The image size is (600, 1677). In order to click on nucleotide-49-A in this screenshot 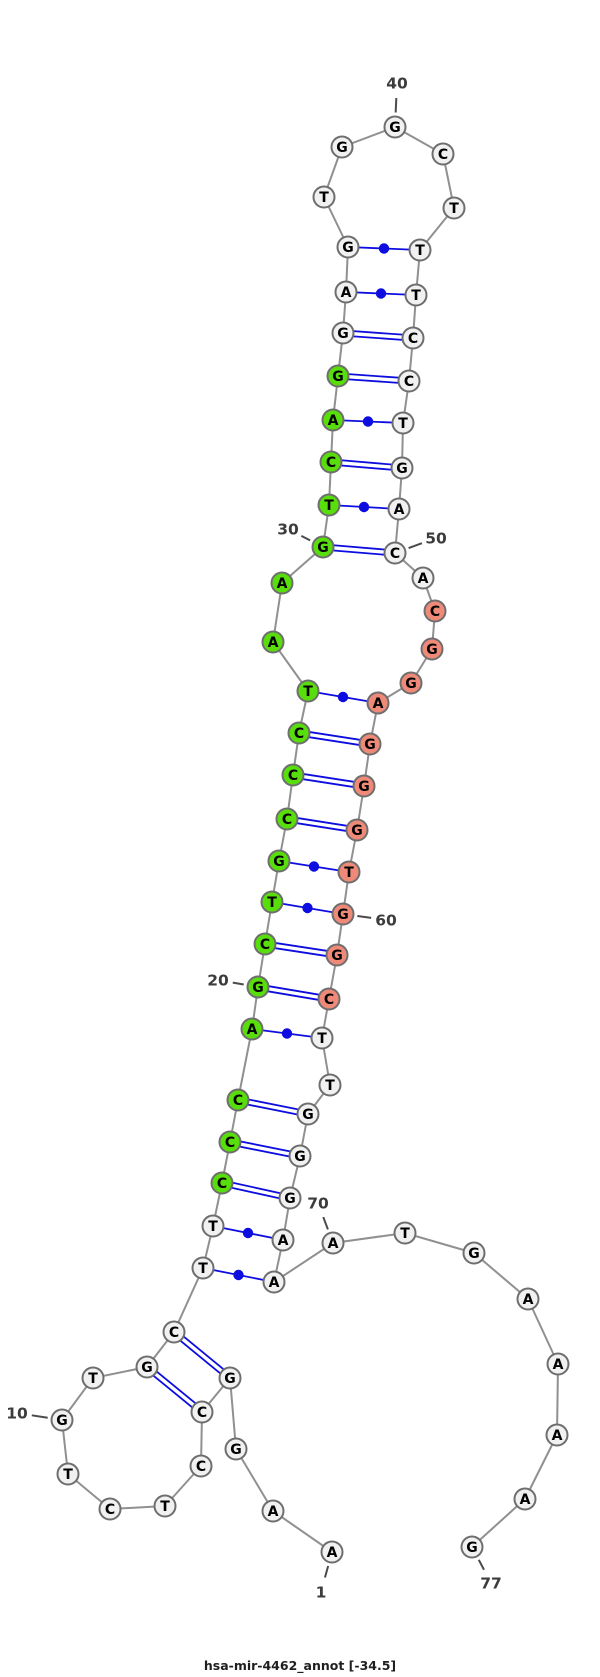, I will do `click(399, 509)`.